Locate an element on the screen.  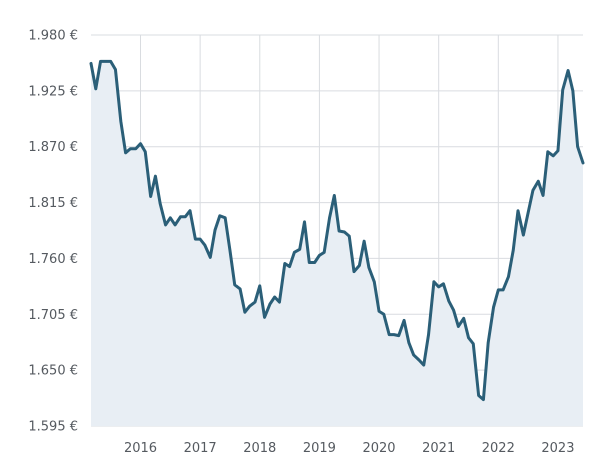
y-tick-label-4: 1.760 € is located at coordinates (53, 259).